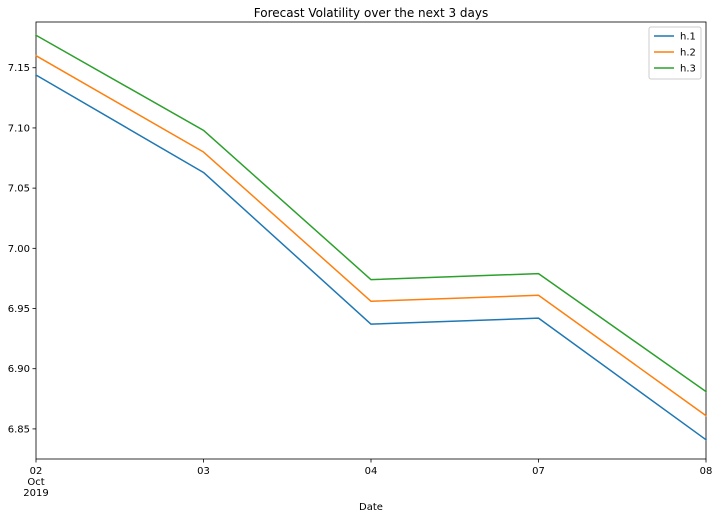 The height and width of the screenshot is (523, 719). What do you see at coordinates (371, 13) in the screenshot?
I see `chart-title: Forecast Volatility over the next 3 days` at bounding box center [371, 13].